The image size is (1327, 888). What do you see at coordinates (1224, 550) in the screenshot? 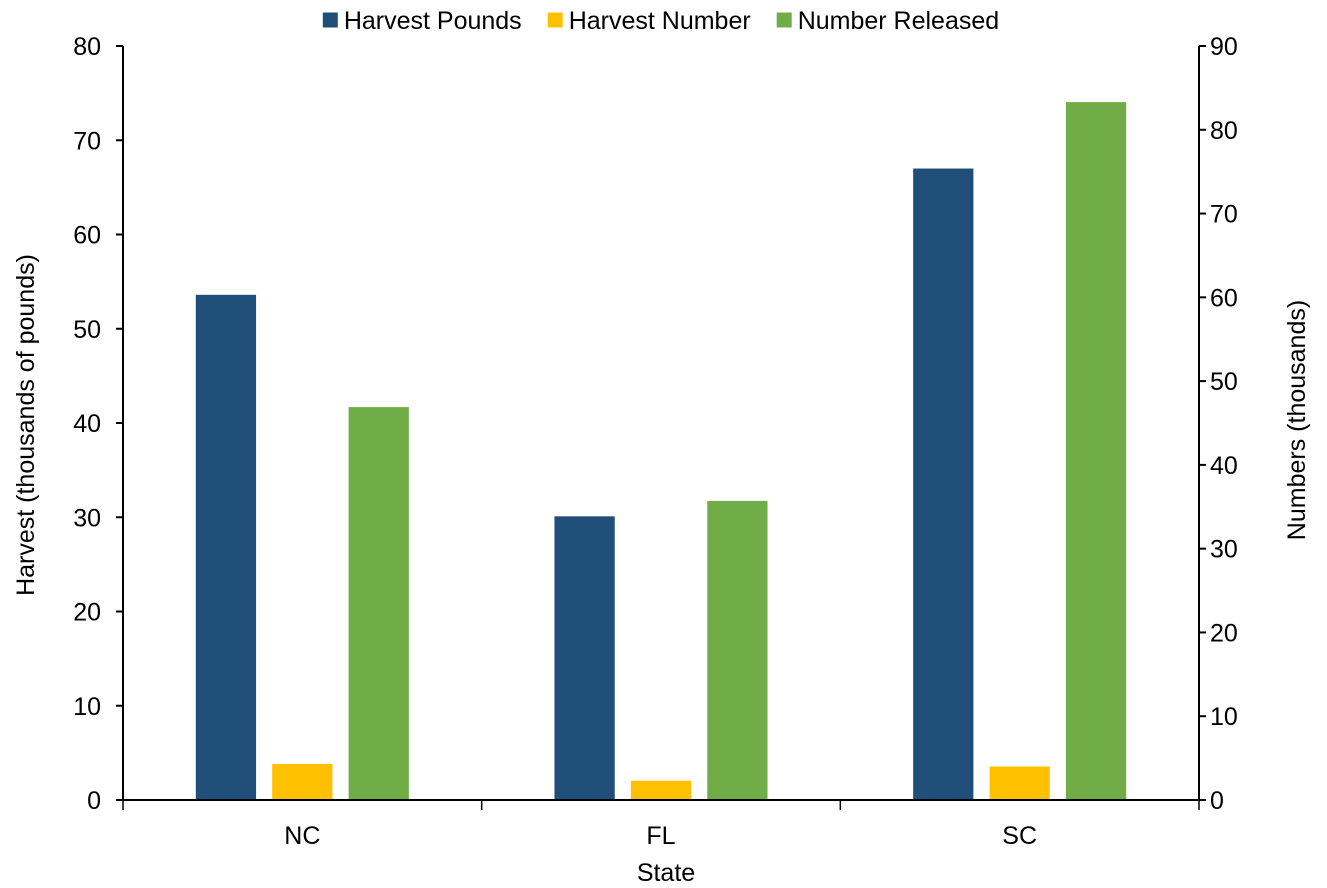
I see `y-tick-label-right: 30` at bounding box center [1224, 550].